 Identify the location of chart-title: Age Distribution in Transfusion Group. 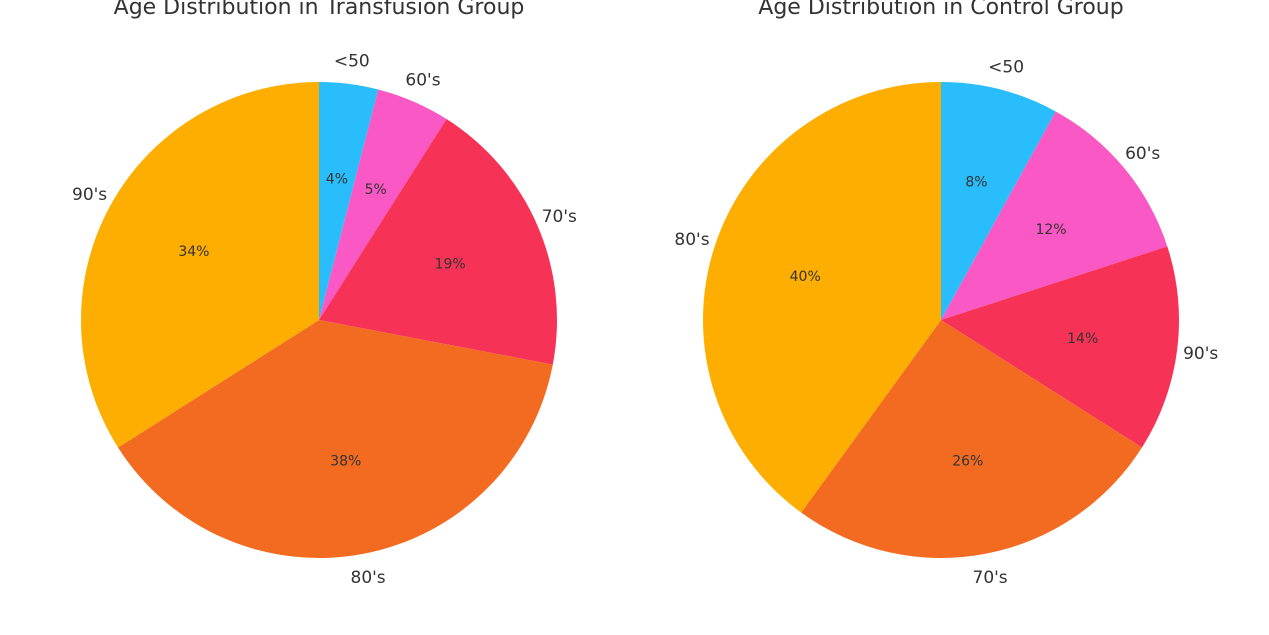
(319, 10).